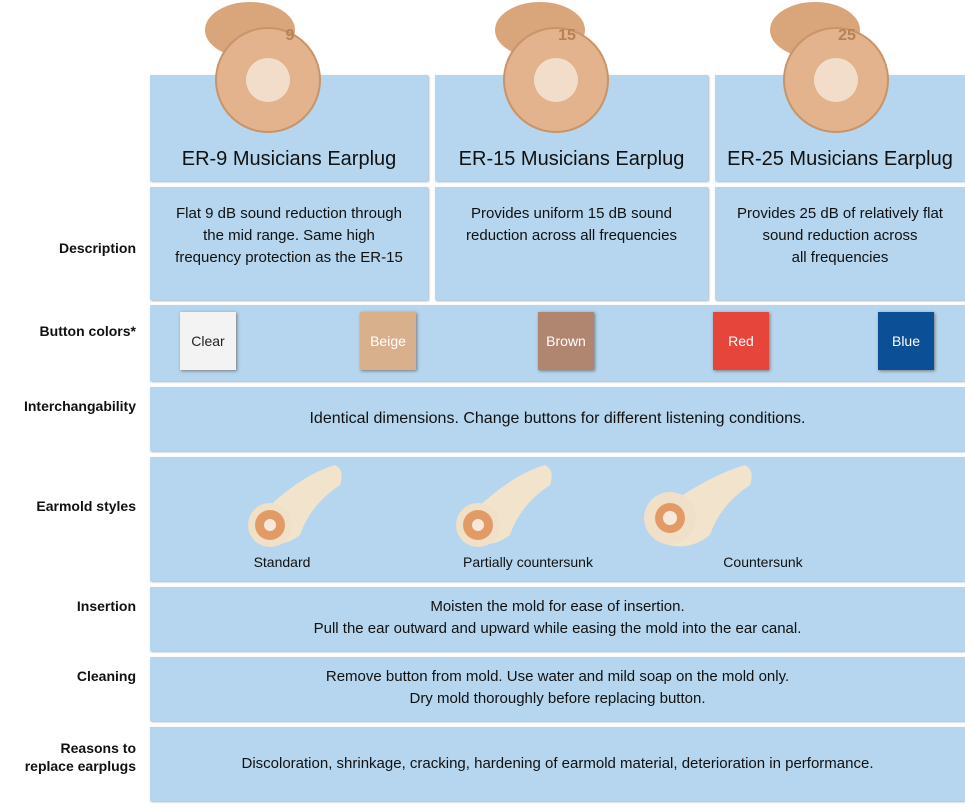  I want to click on text-line: Description, so click(97, 248).